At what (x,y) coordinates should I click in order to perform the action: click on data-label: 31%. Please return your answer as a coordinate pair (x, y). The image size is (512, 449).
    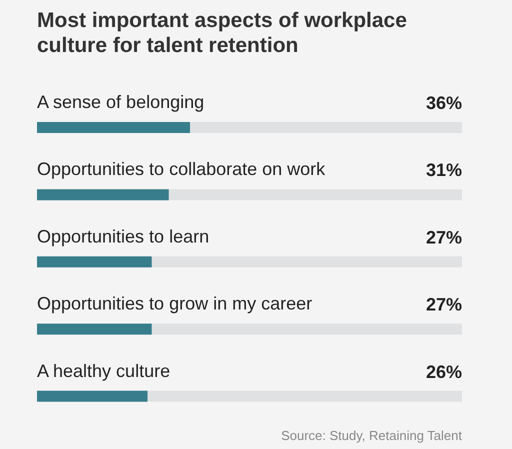
    Looking at the image, I should click on (444, 170).